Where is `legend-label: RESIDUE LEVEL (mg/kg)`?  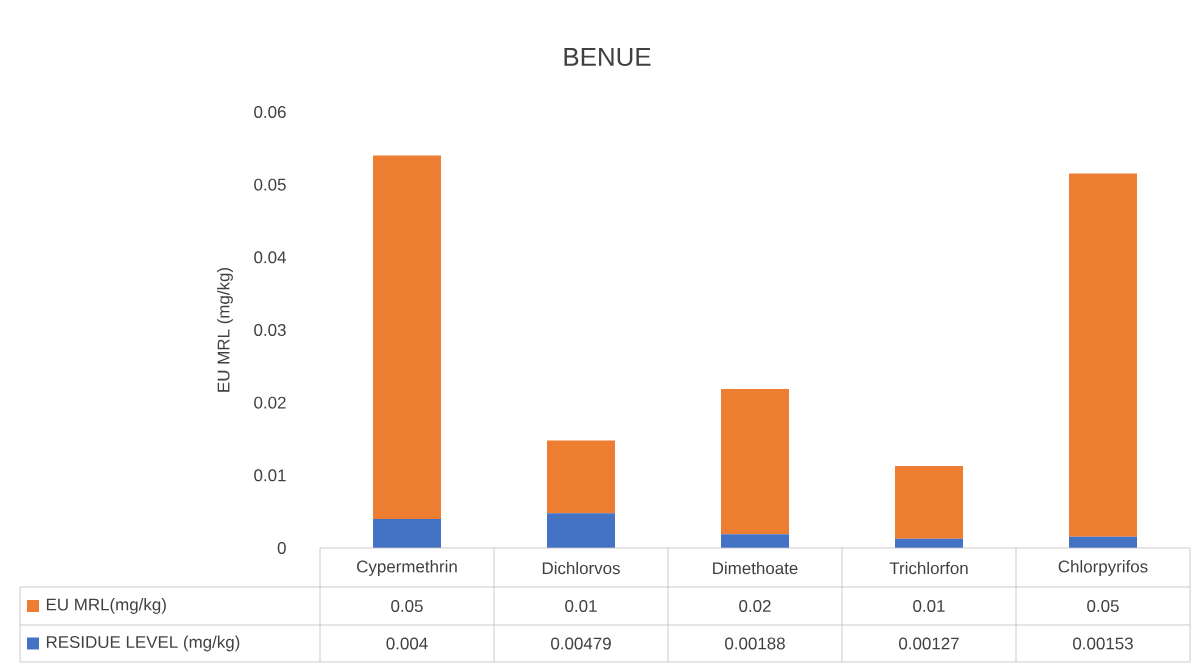
legend-label: RESIDUE LEVEL (mg/kg) is located at coordinates (143, 643).